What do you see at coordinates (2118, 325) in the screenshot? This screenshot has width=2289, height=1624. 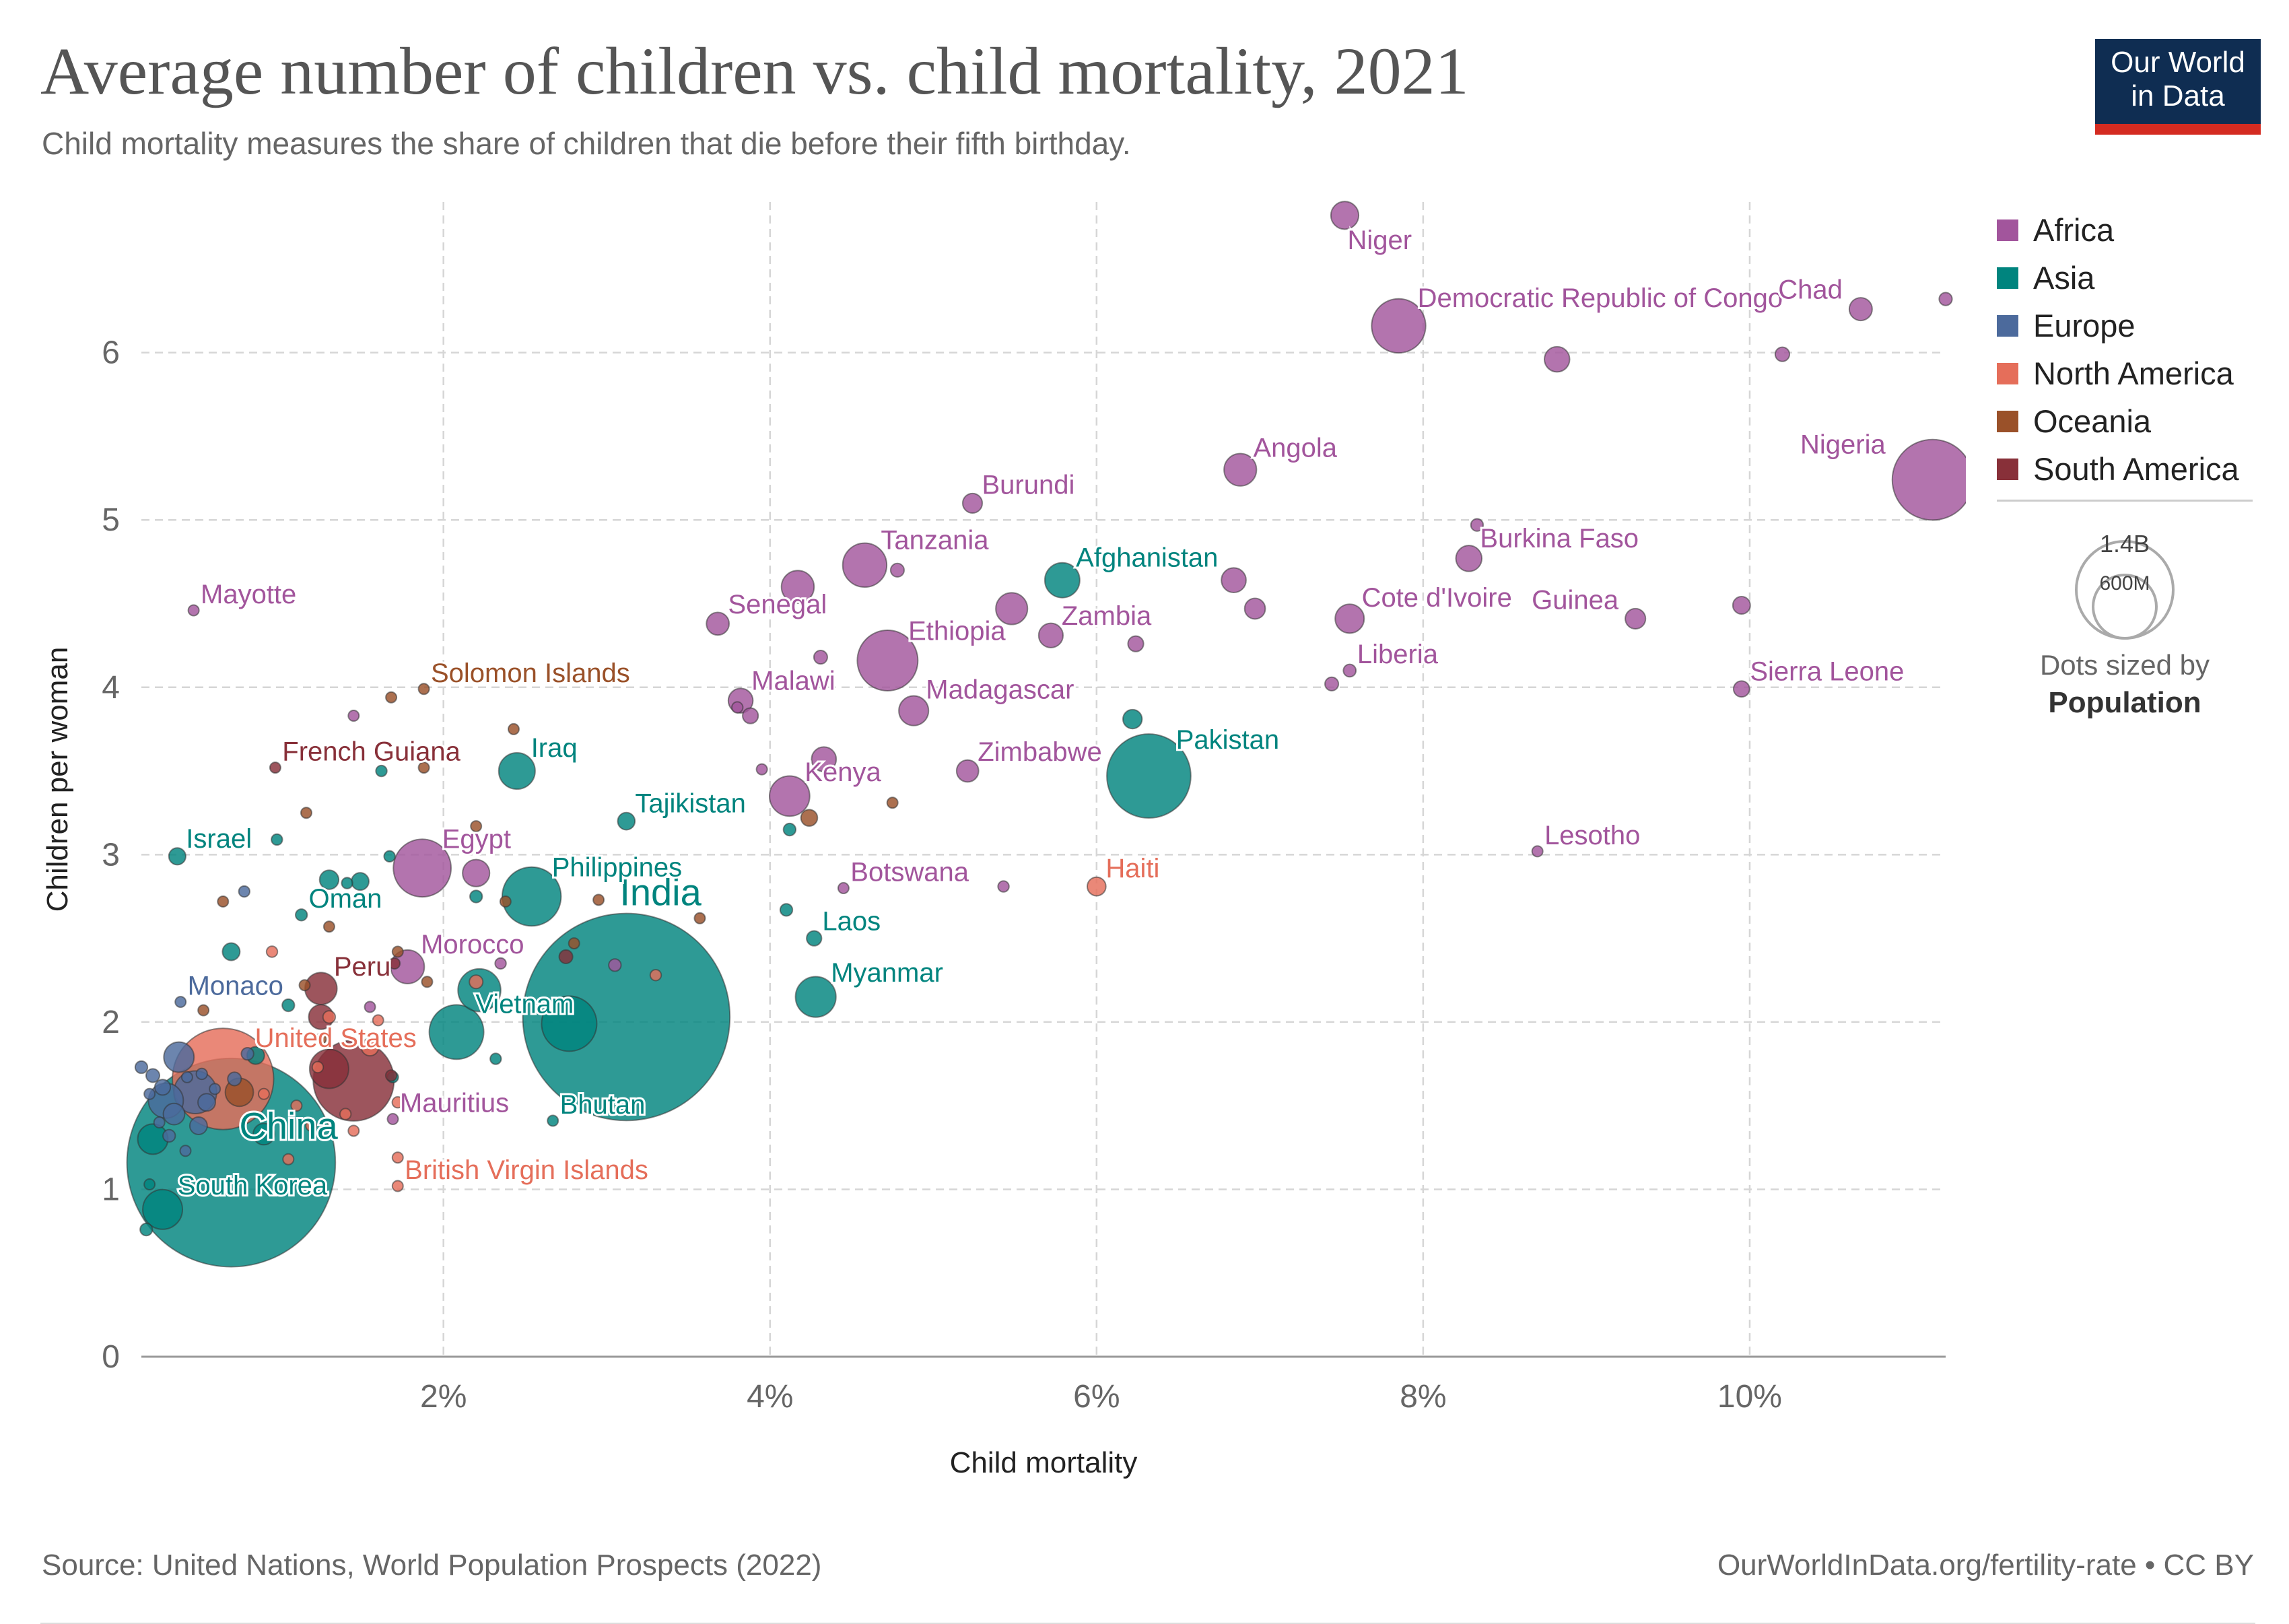 I see `legend-item-europe: Europe` at bounding box center [2118, 325].